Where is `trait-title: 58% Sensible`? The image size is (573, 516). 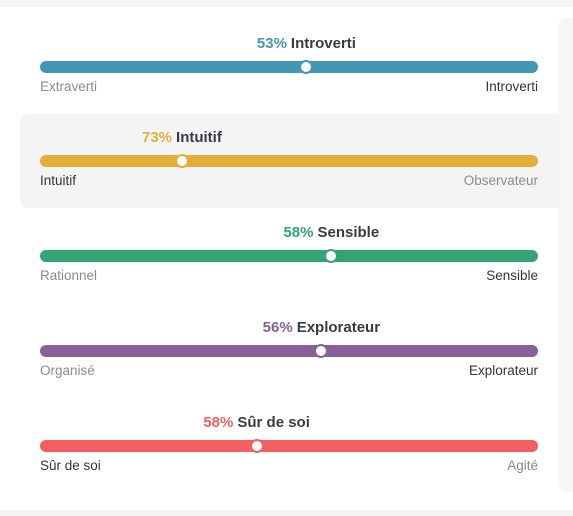 trait-title: 58% Sensible is located at coordinates (289, 234).